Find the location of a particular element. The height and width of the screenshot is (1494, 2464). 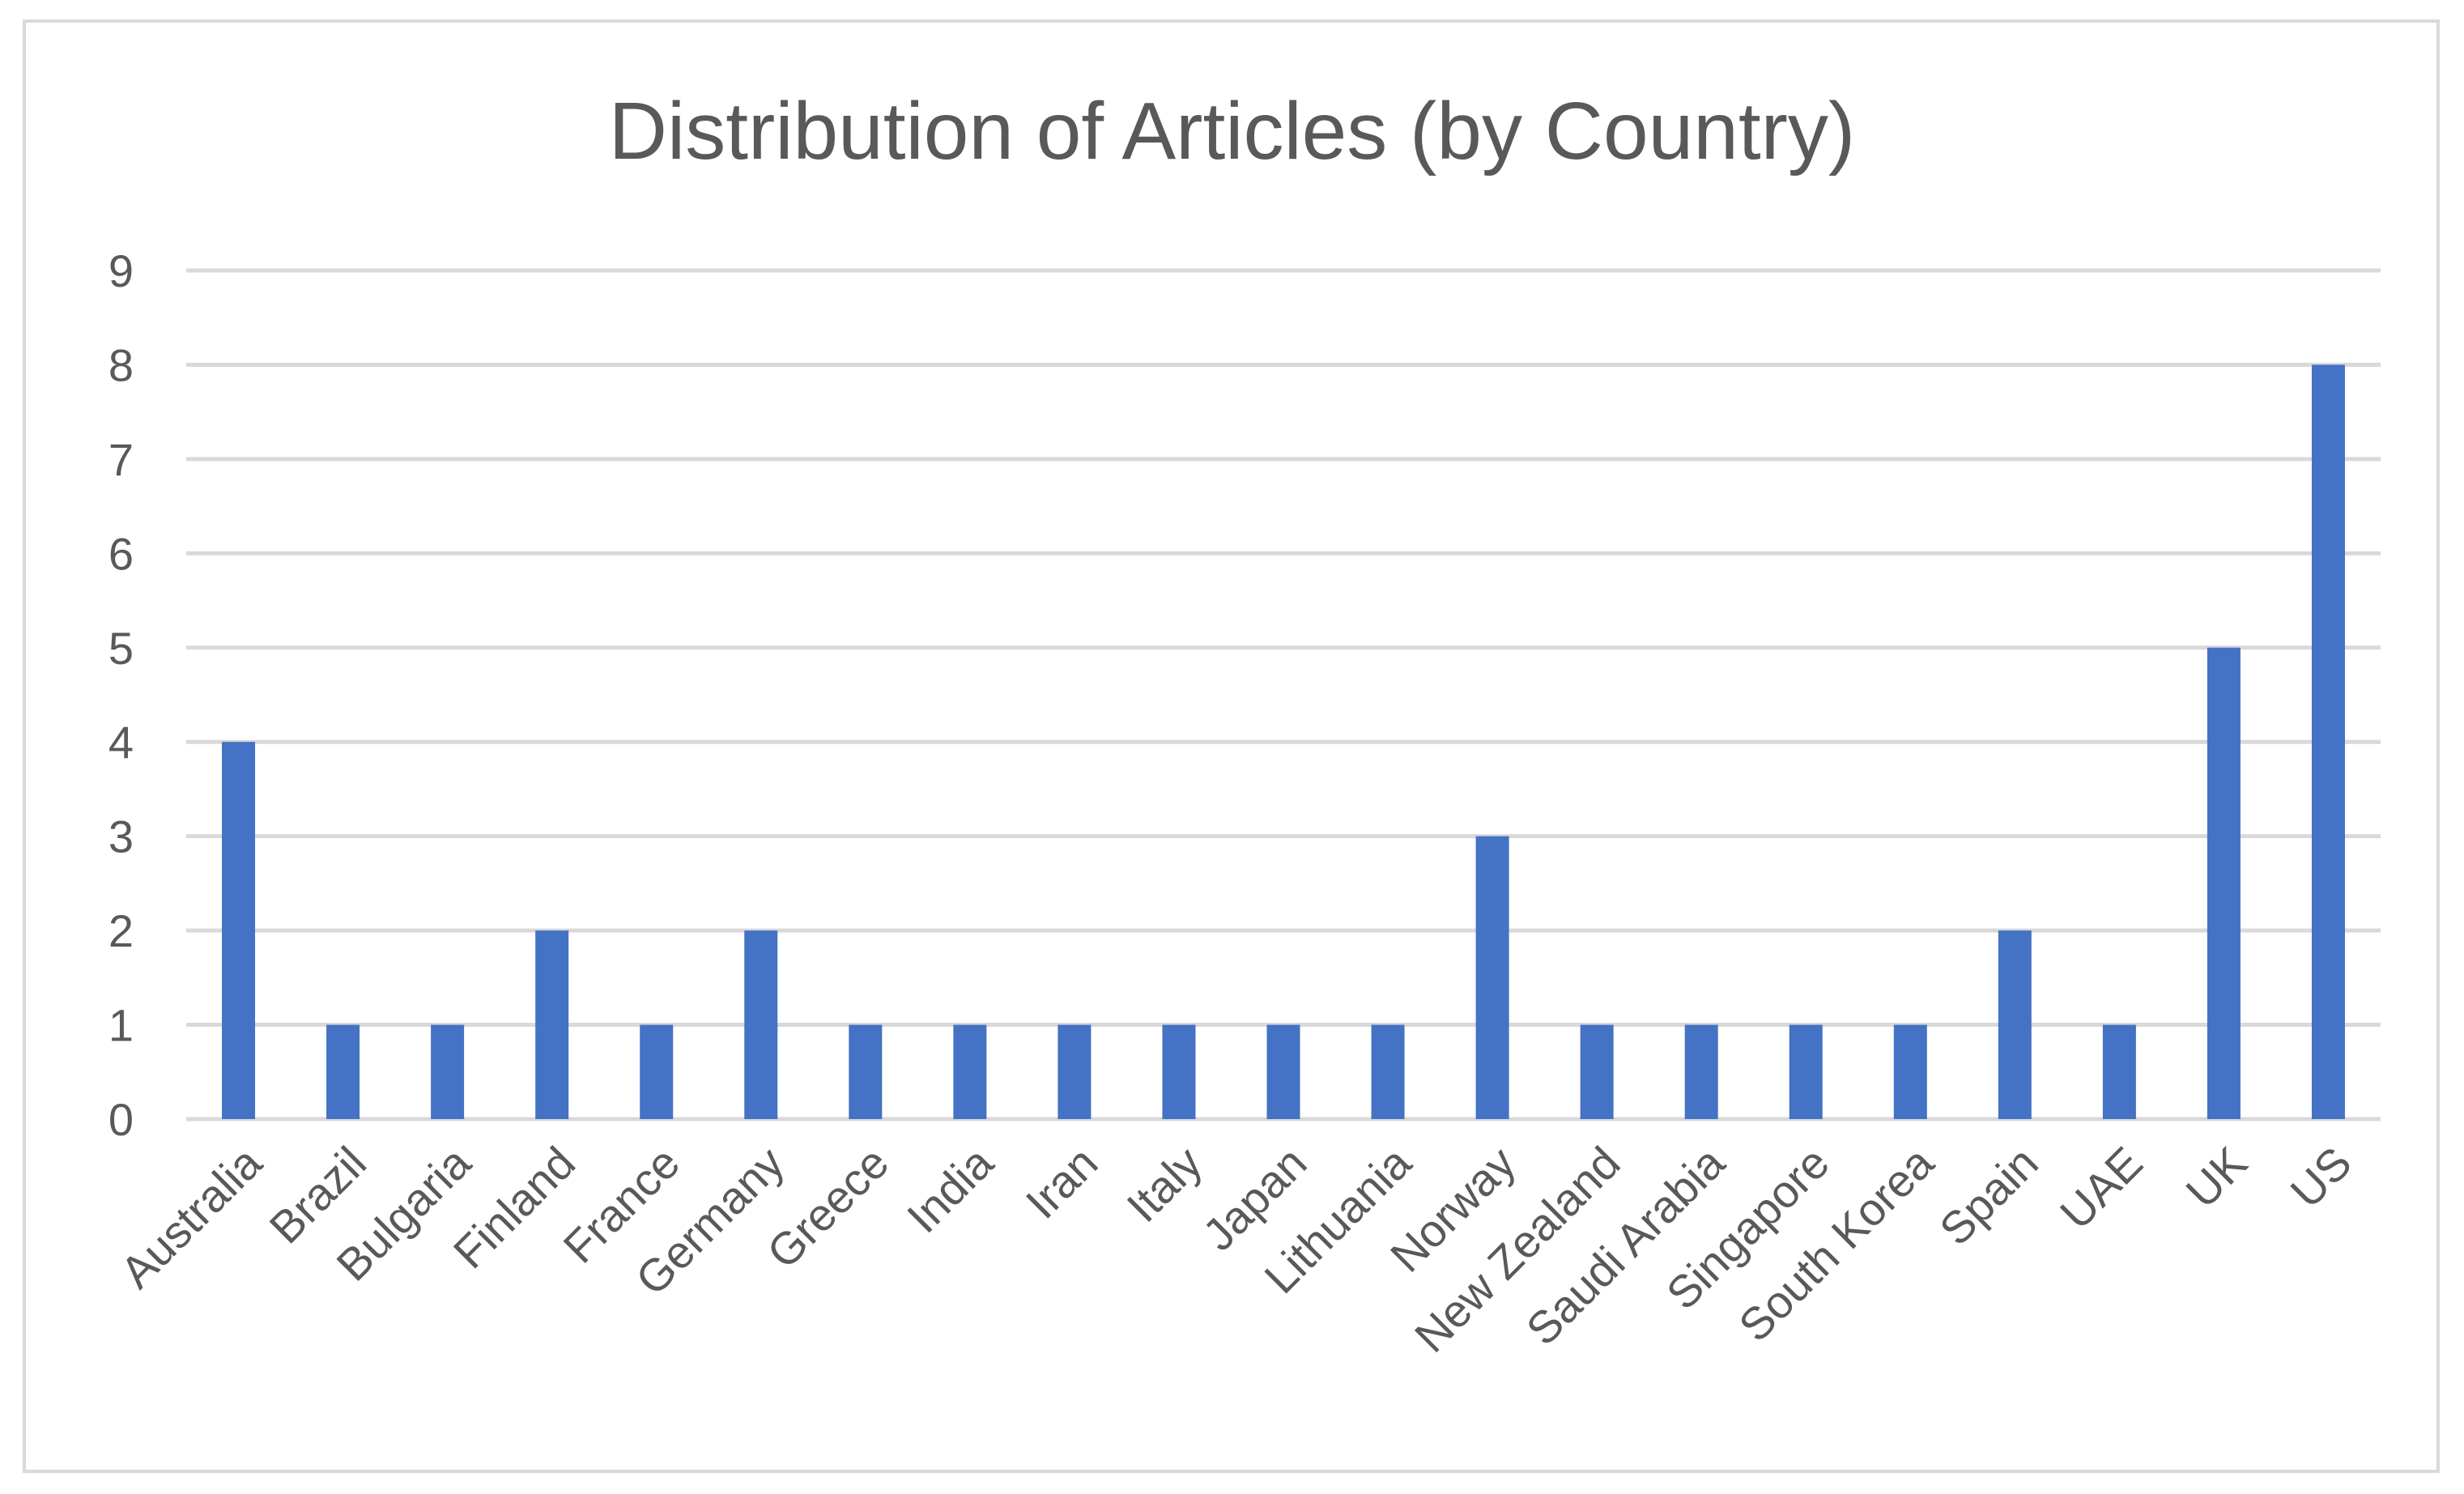

y-tick-label: 1 is located at coordinates (121, 1026).